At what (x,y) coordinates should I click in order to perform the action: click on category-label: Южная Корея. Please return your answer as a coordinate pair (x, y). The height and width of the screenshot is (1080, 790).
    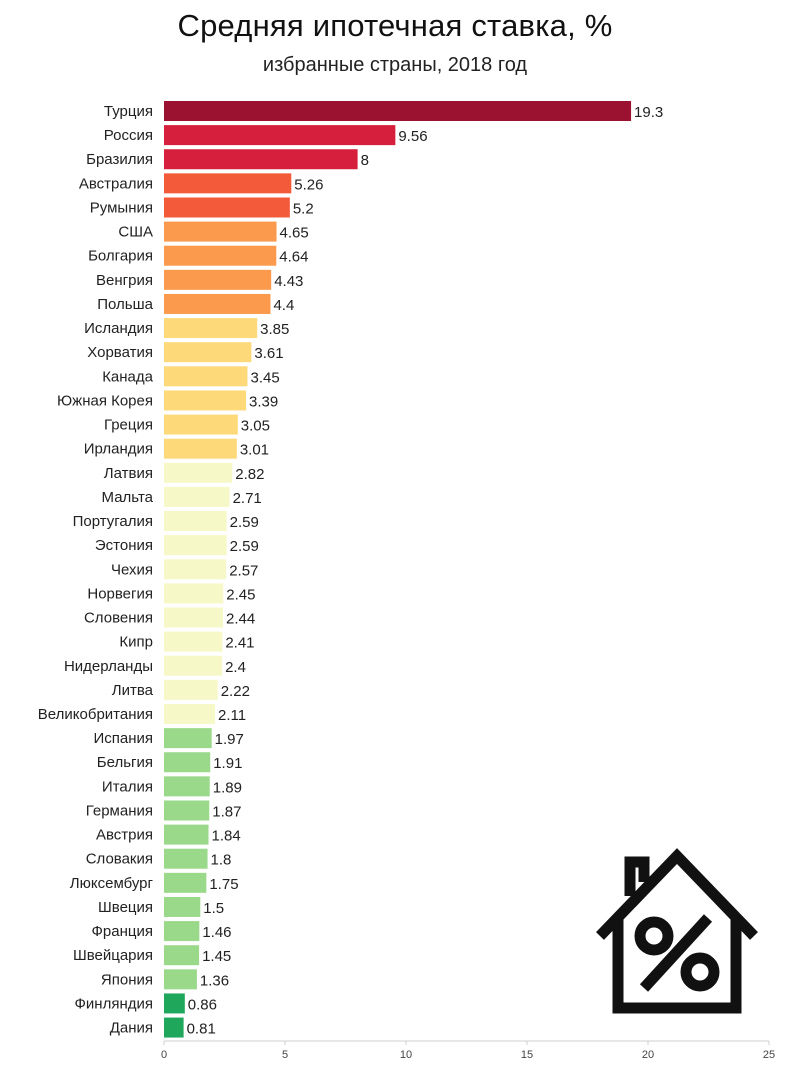
    Looking at the image, I should click on (105, 400).